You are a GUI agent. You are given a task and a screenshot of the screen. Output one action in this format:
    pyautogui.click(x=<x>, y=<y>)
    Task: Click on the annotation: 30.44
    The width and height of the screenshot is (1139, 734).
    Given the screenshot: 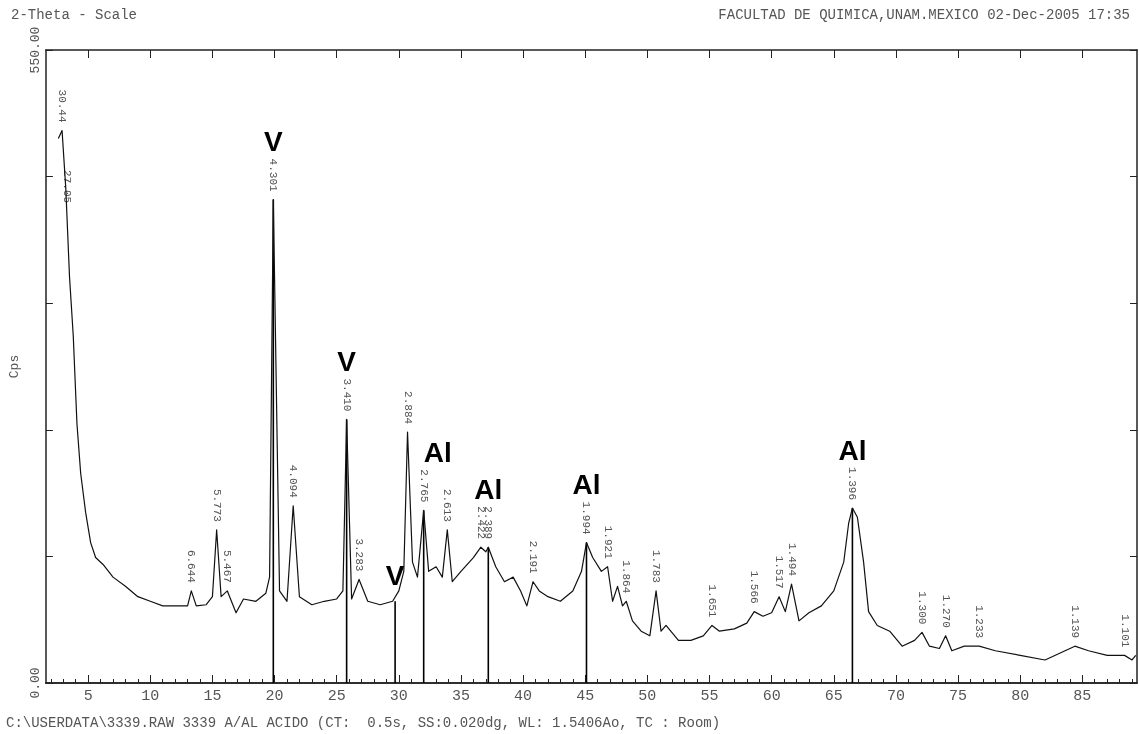 What is the action you would take?
    pyautogui.click(x=62, y=106)
    